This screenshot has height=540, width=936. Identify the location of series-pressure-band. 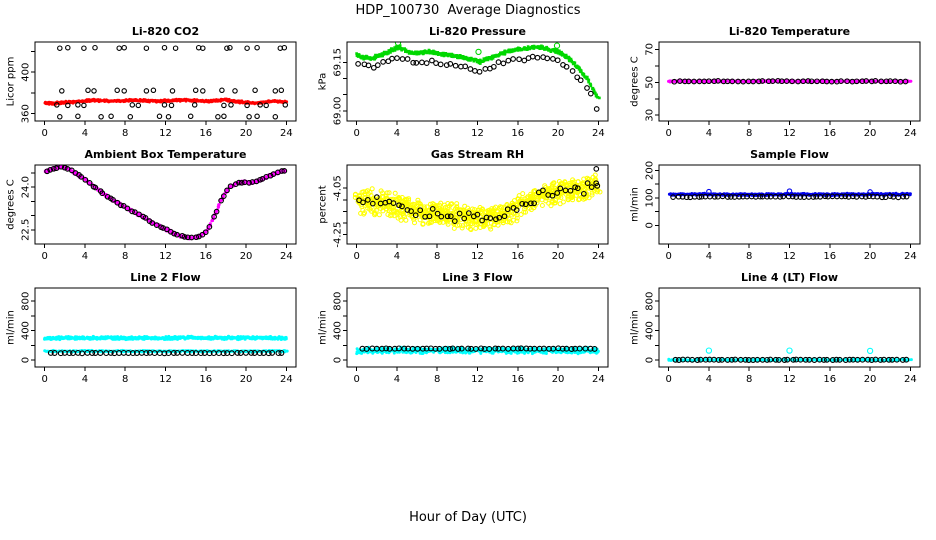
(478, 72).